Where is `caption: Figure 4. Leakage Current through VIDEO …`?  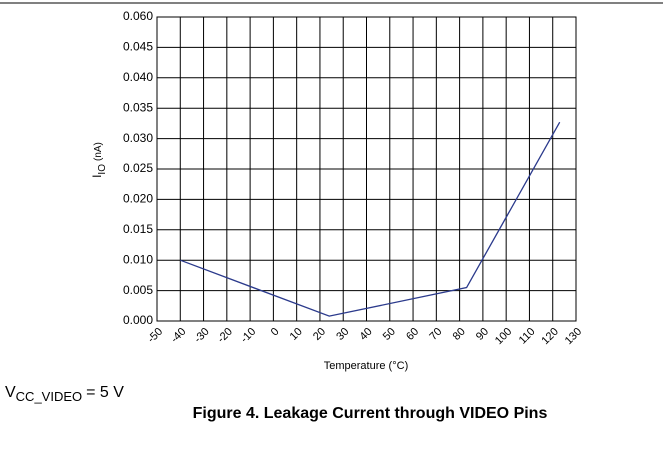 caption: Figure 4. Leakage Current through VIDEO … is located at coordinates (370, 413).